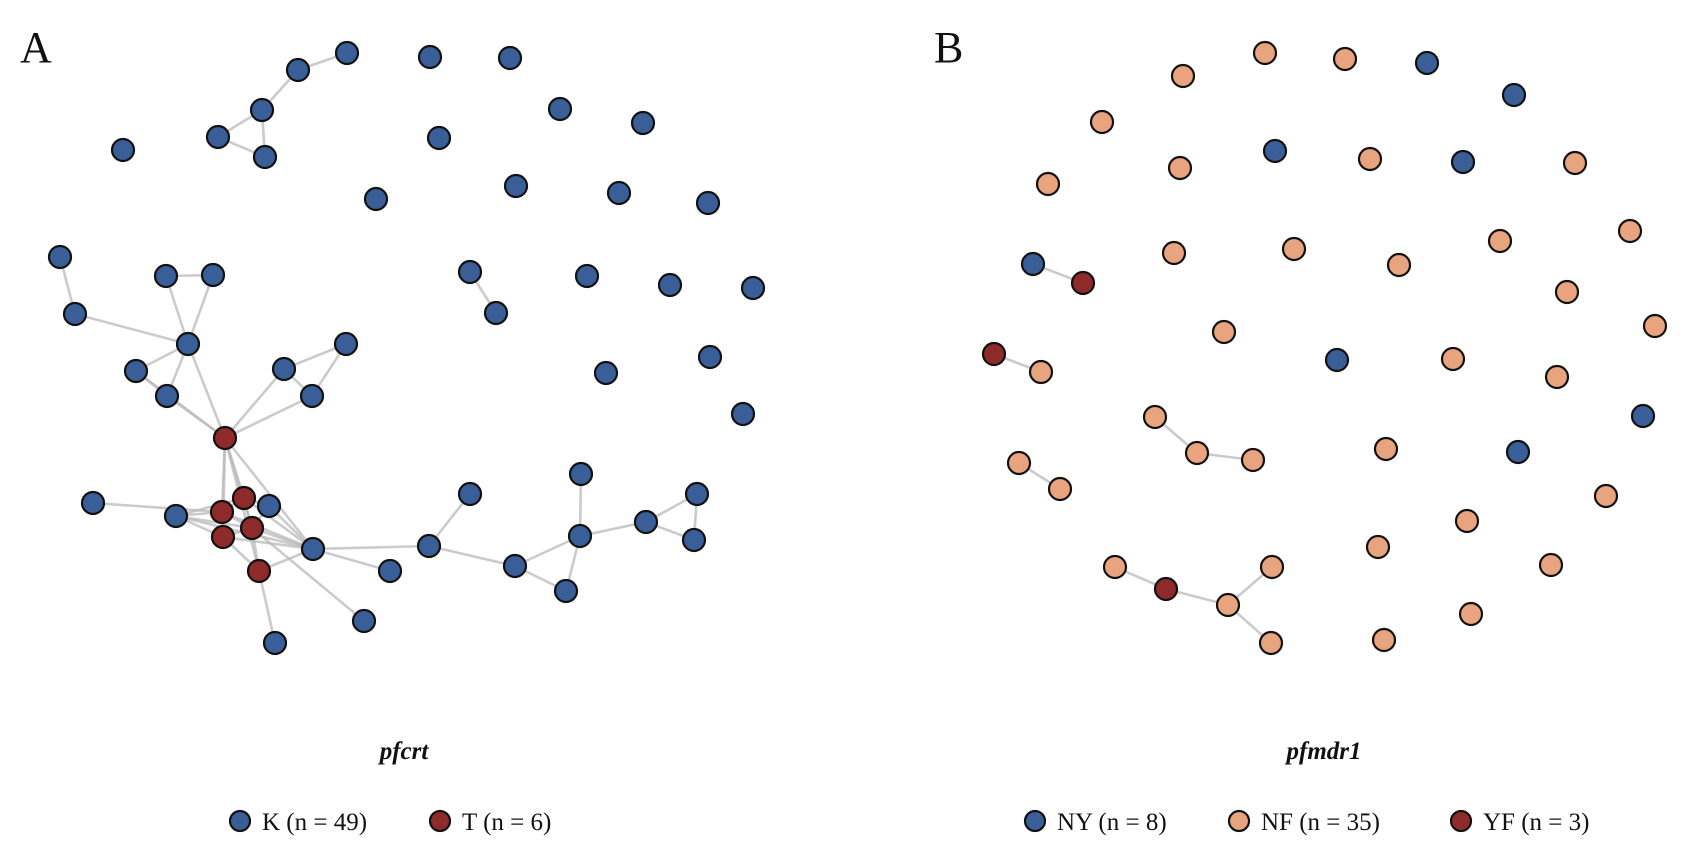 The height and width of the screenshot is (852, 1682). Describe the element at coordinates (36, 47) in the screenshot. I see `panel-a-letter: A` at that location.